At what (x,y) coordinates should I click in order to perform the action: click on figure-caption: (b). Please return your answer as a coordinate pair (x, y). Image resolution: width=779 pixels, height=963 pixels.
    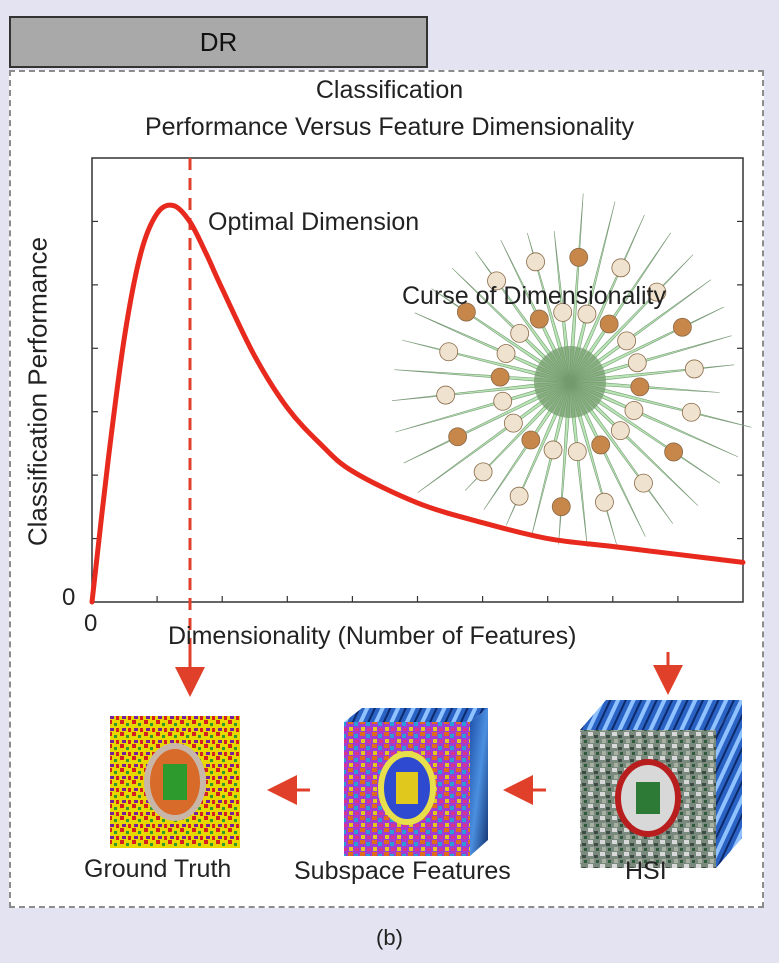
    Looking at the image, I should click on (389, 937).